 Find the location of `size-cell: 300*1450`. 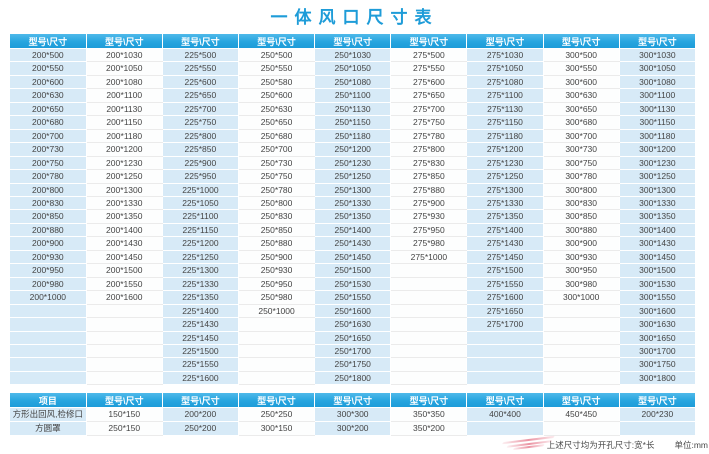

size-cell: 300*1450 is located at coordinates (658, 257).